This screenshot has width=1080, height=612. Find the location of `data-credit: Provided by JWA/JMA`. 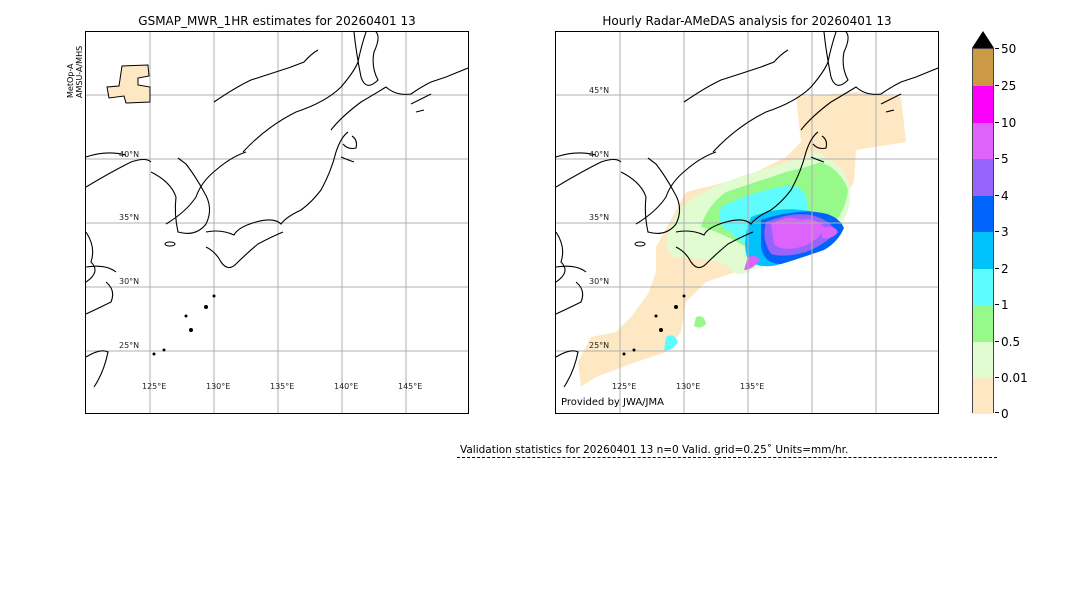

data-credit: Provided by JWA/JMA is located at coordinates (612, 402).